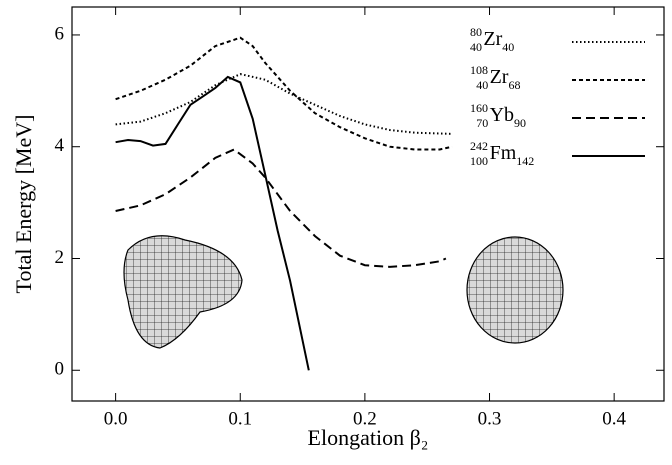 This screenshot has width=672, height=465. What do you see at coordinates (557, 39) in the screenshot?
I see `legend-entry: 80 40Zr40` at bounding box center [557, 39].